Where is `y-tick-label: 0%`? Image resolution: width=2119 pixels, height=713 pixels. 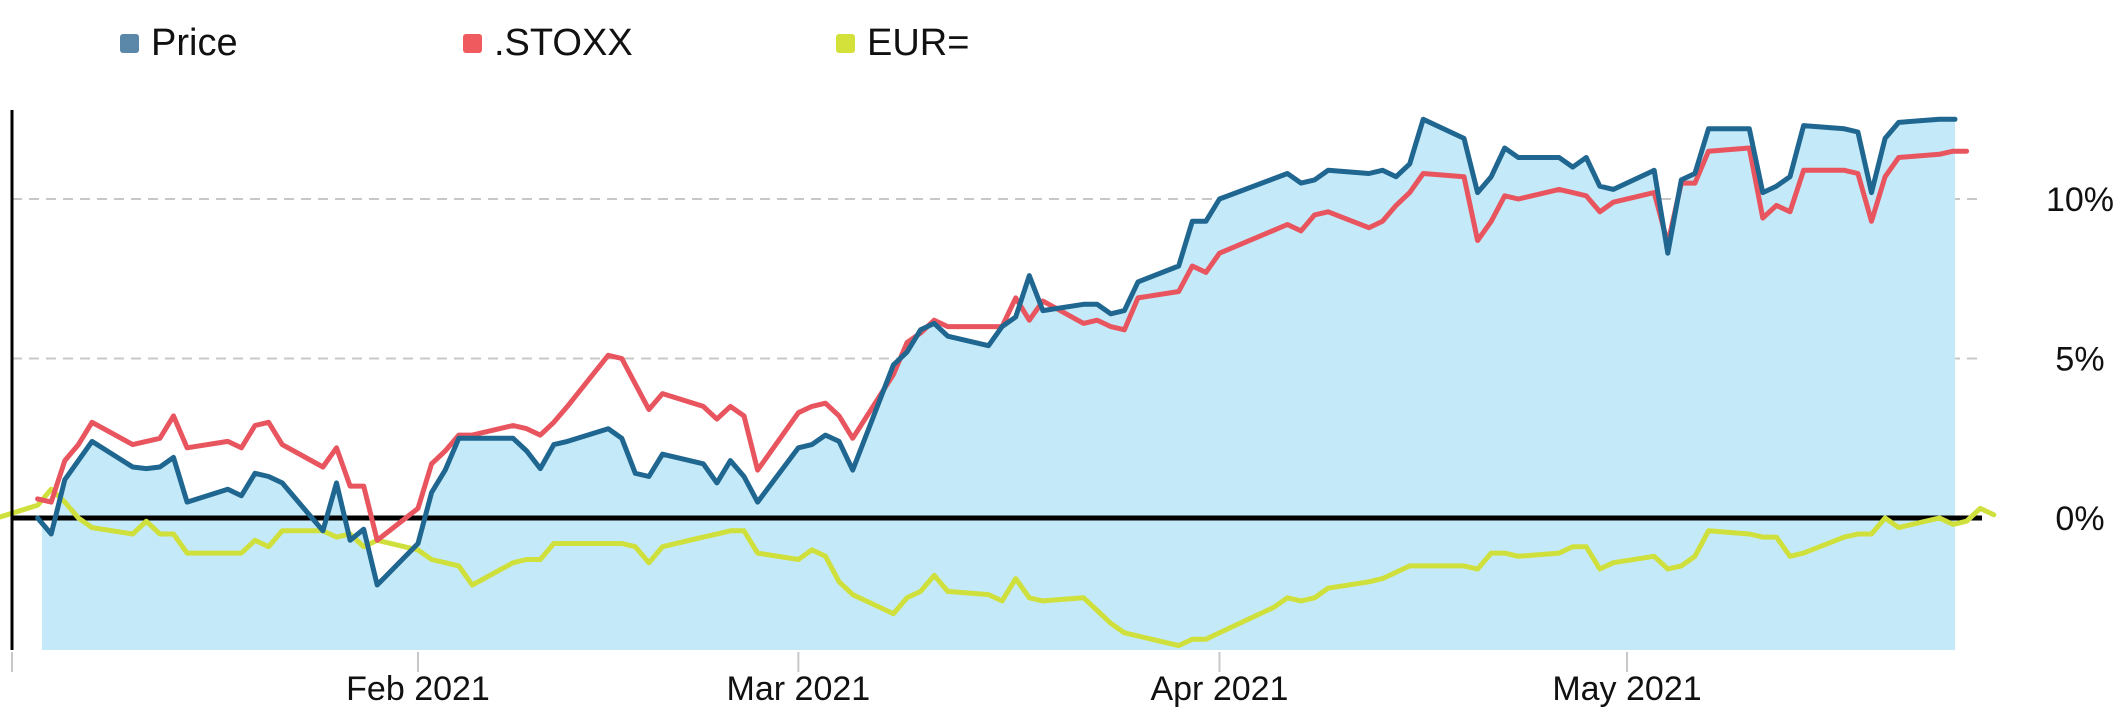
y-tick-label: 0% is located at coordinates (2079, 519).